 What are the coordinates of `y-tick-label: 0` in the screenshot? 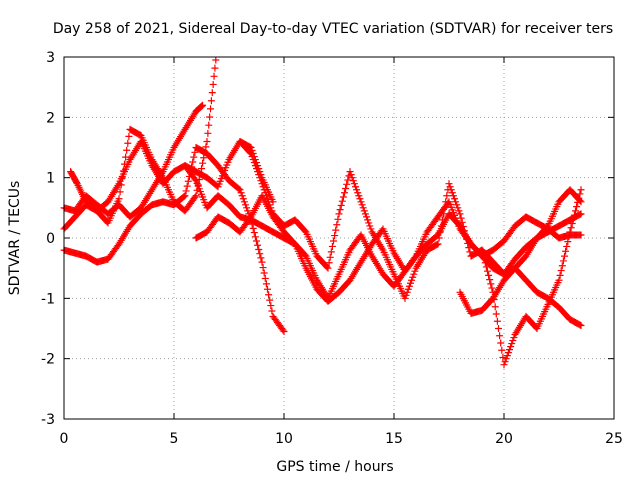 It's located at (50, 239).